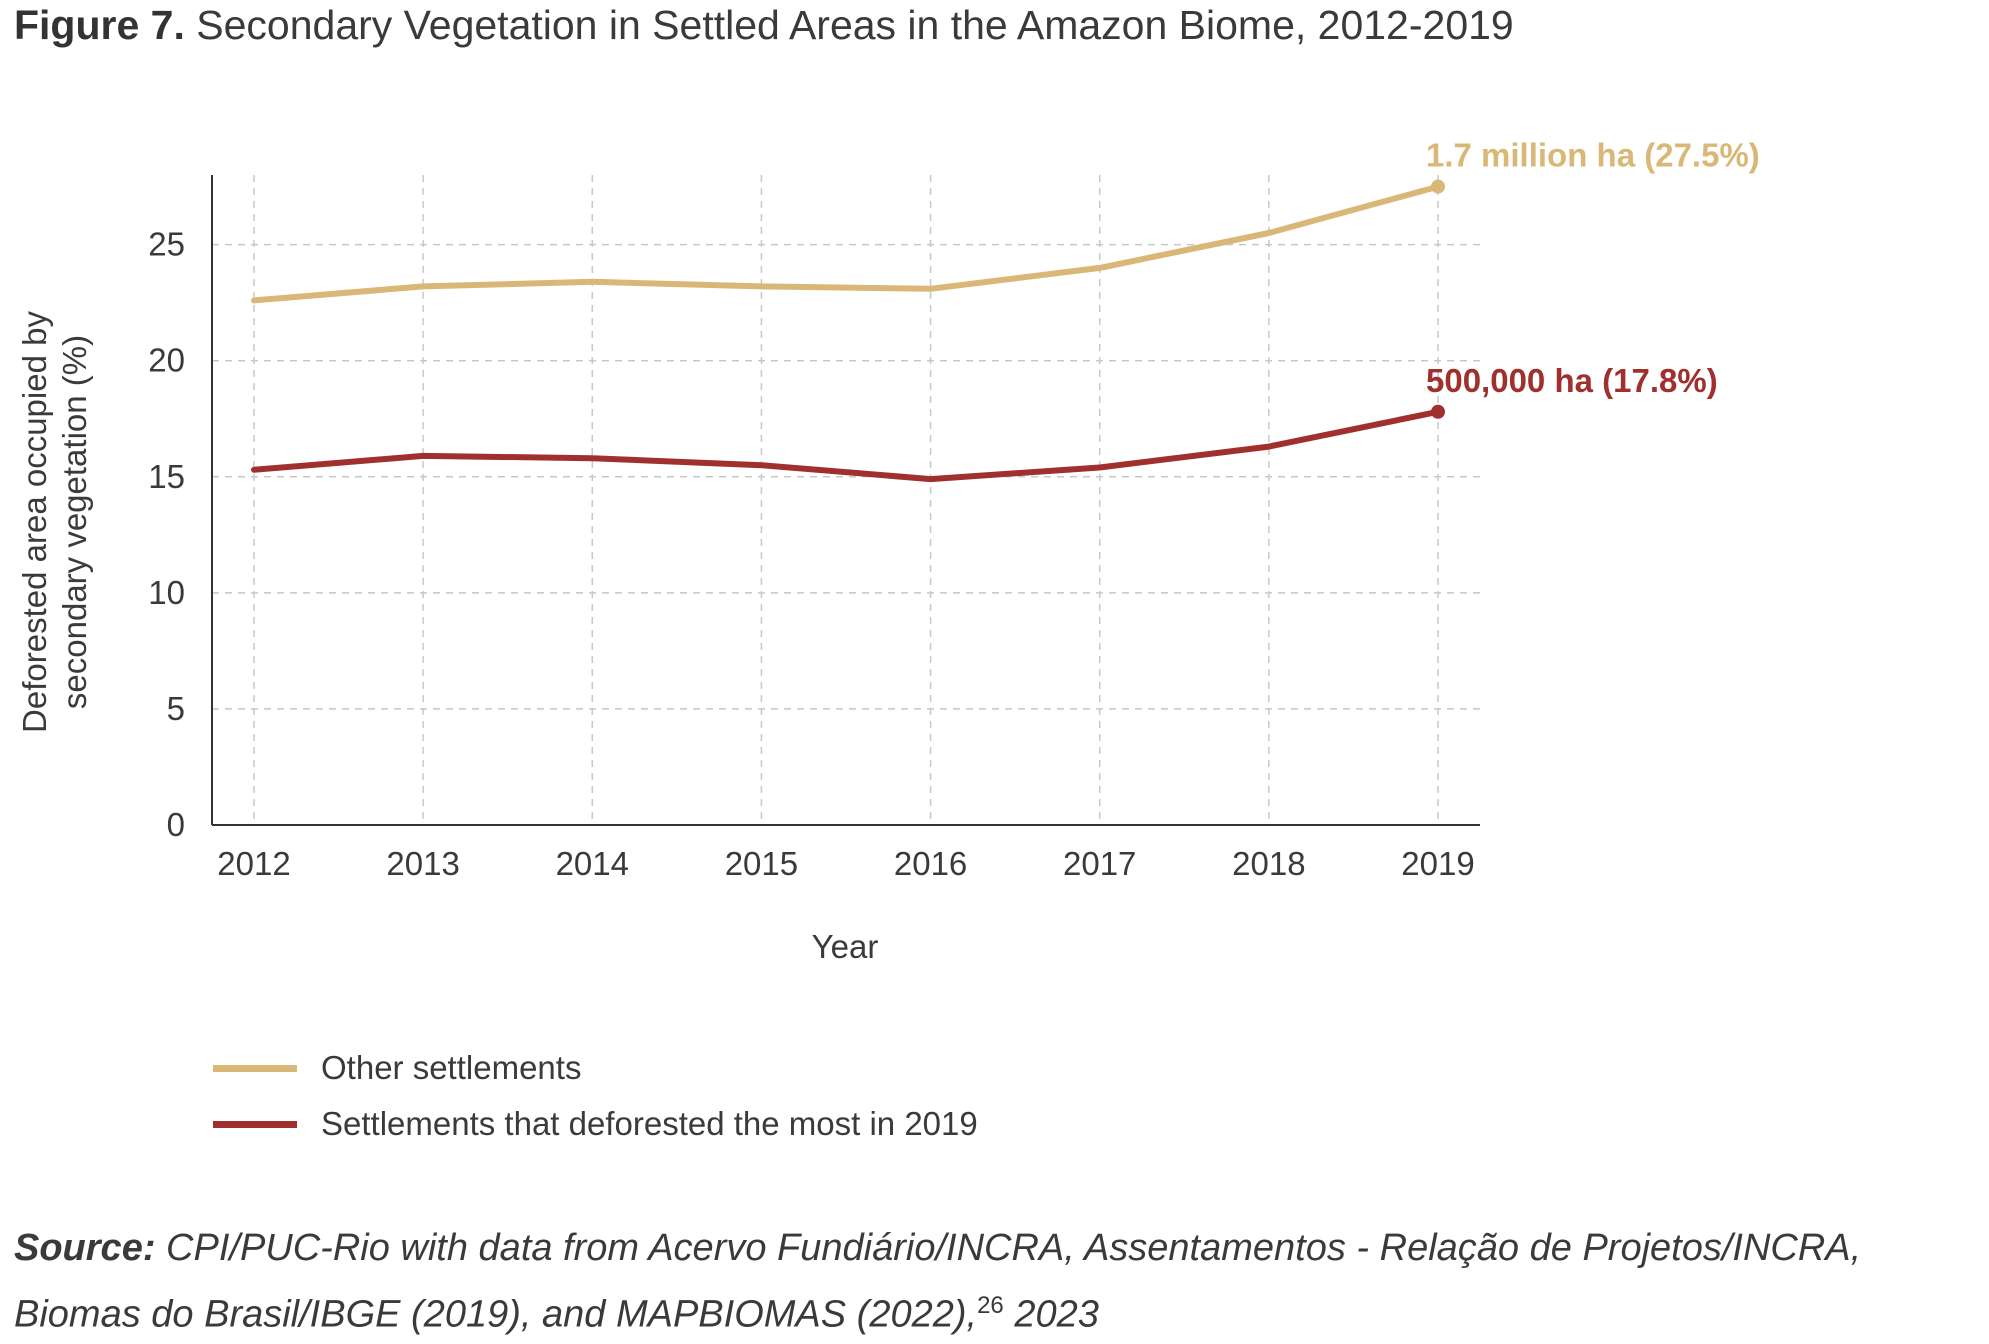 This screenshot has width=1989, height=1344. I want to click on x-tick-label-2012: 2012, so click(253, 863).